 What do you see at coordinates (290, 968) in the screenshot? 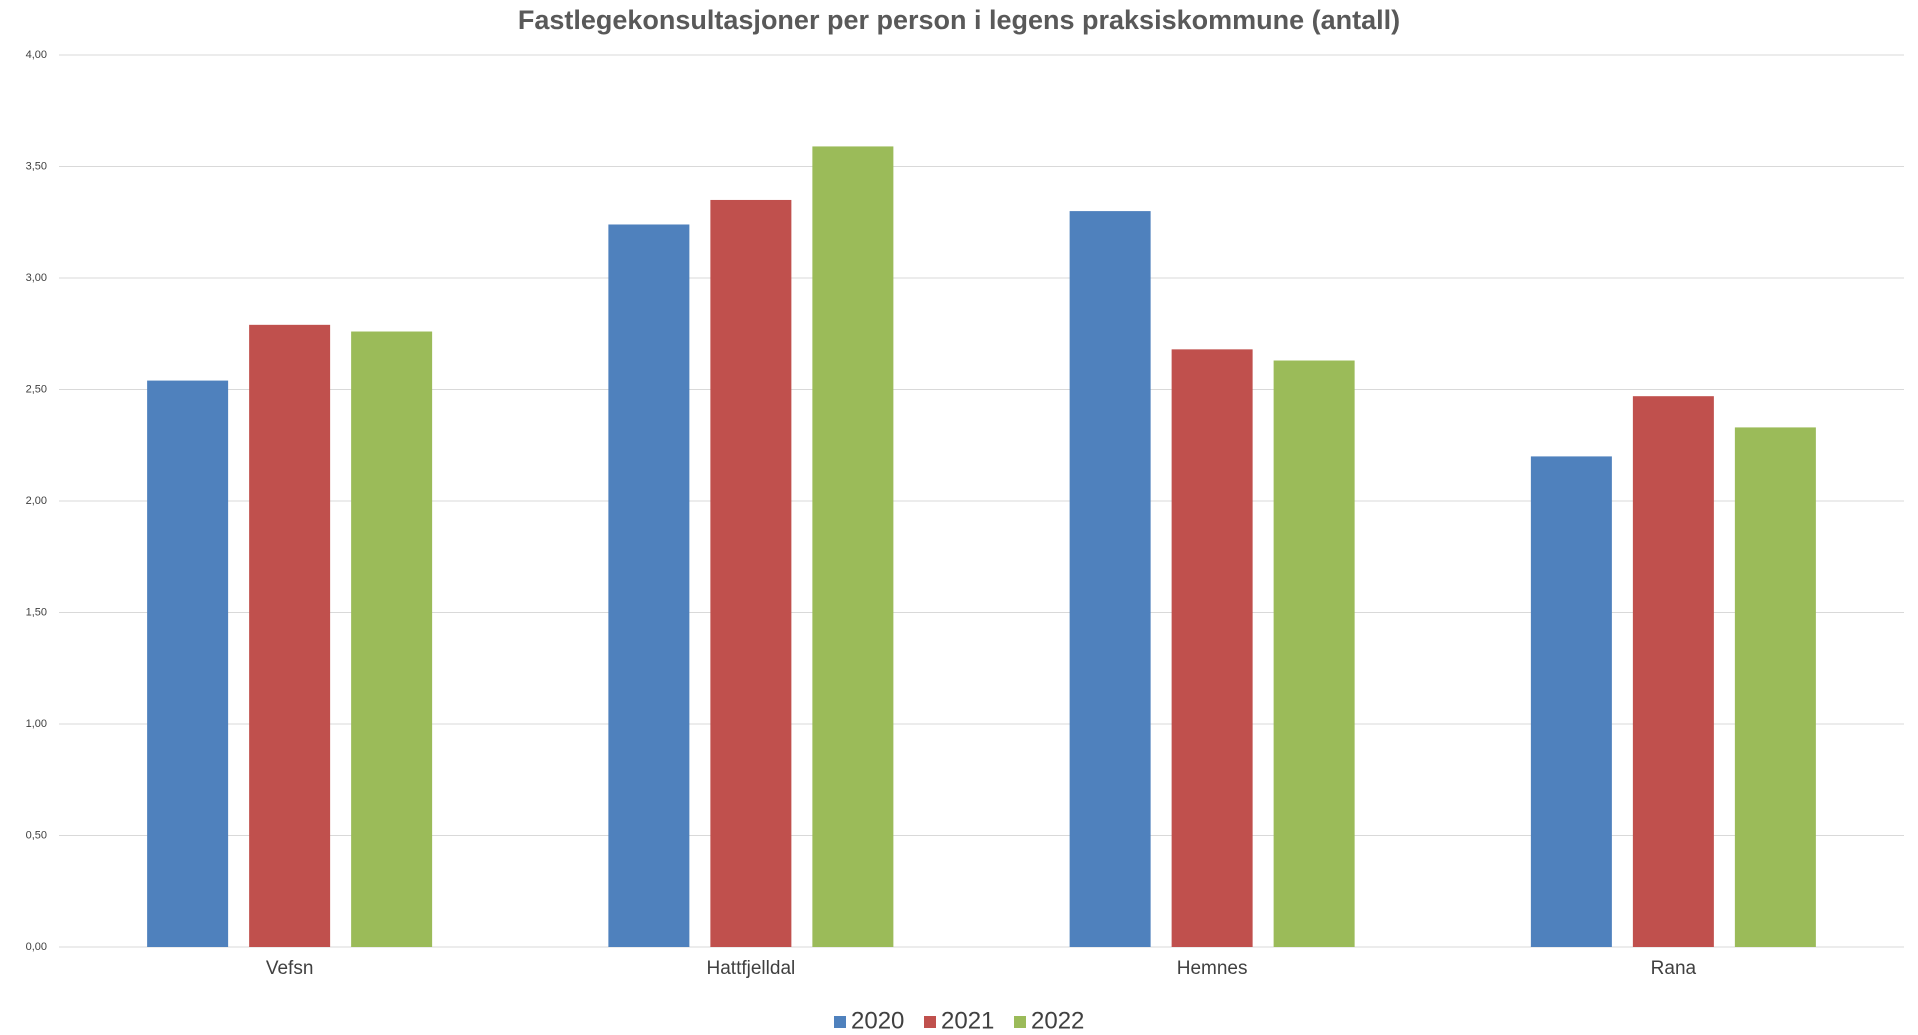
I see `x-tick-label: Vefsn` at bounding box center [290, 968].